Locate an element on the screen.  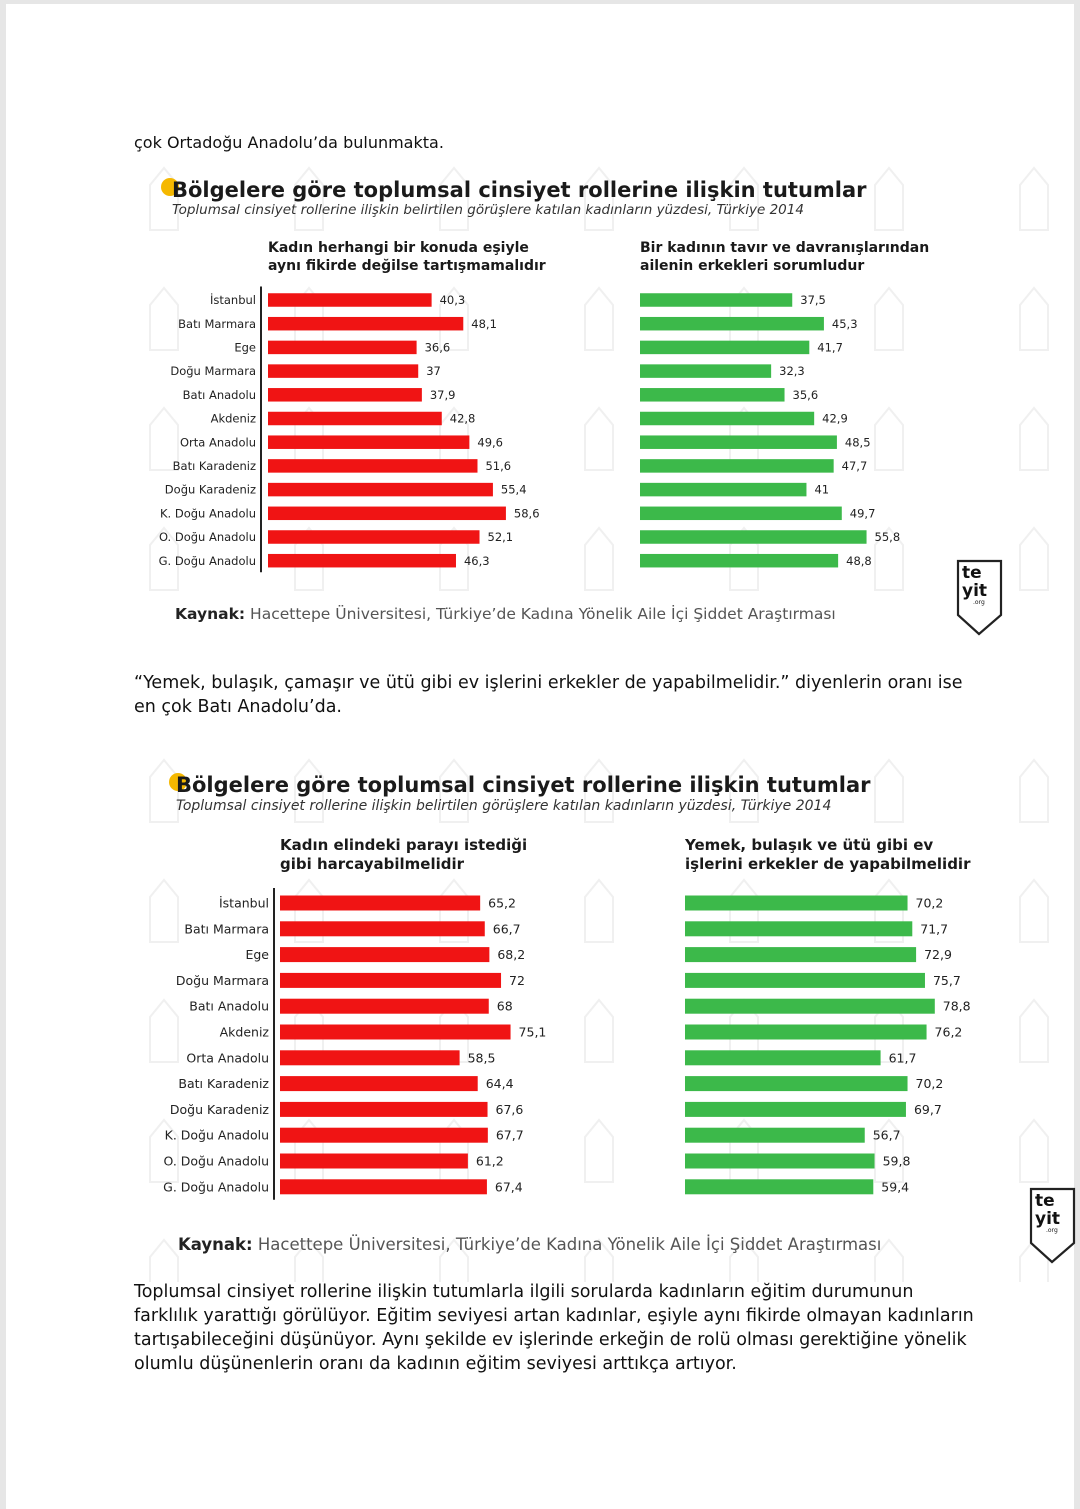
bar-value-label: 58,5 is located at coordinates (482, 1057).